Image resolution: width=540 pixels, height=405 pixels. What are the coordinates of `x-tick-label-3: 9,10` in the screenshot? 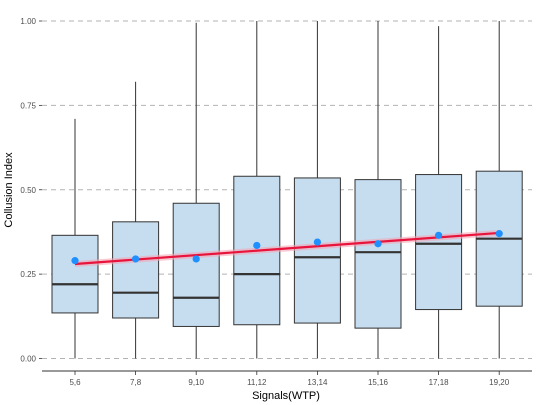 It's located at (196, 382).